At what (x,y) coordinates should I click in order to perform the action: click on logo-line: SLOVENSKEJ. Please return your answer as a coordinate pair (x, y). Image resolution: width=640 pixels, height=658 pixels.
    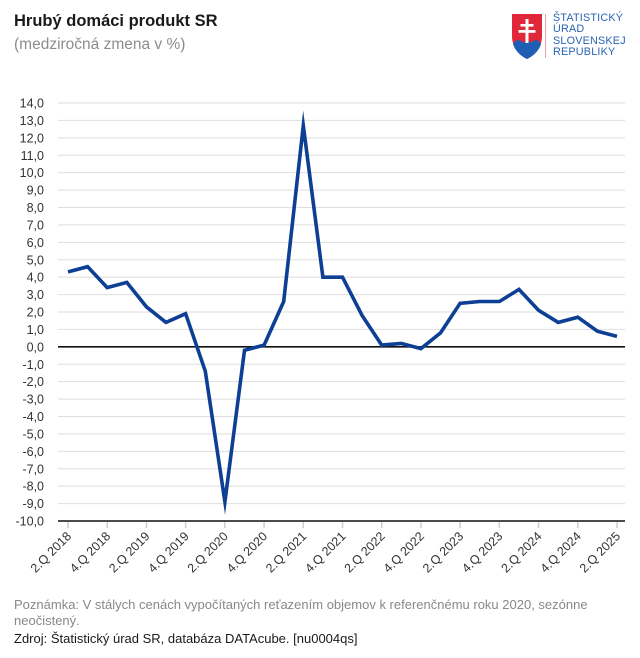
    Looking at the image, I should click on (589, 40).